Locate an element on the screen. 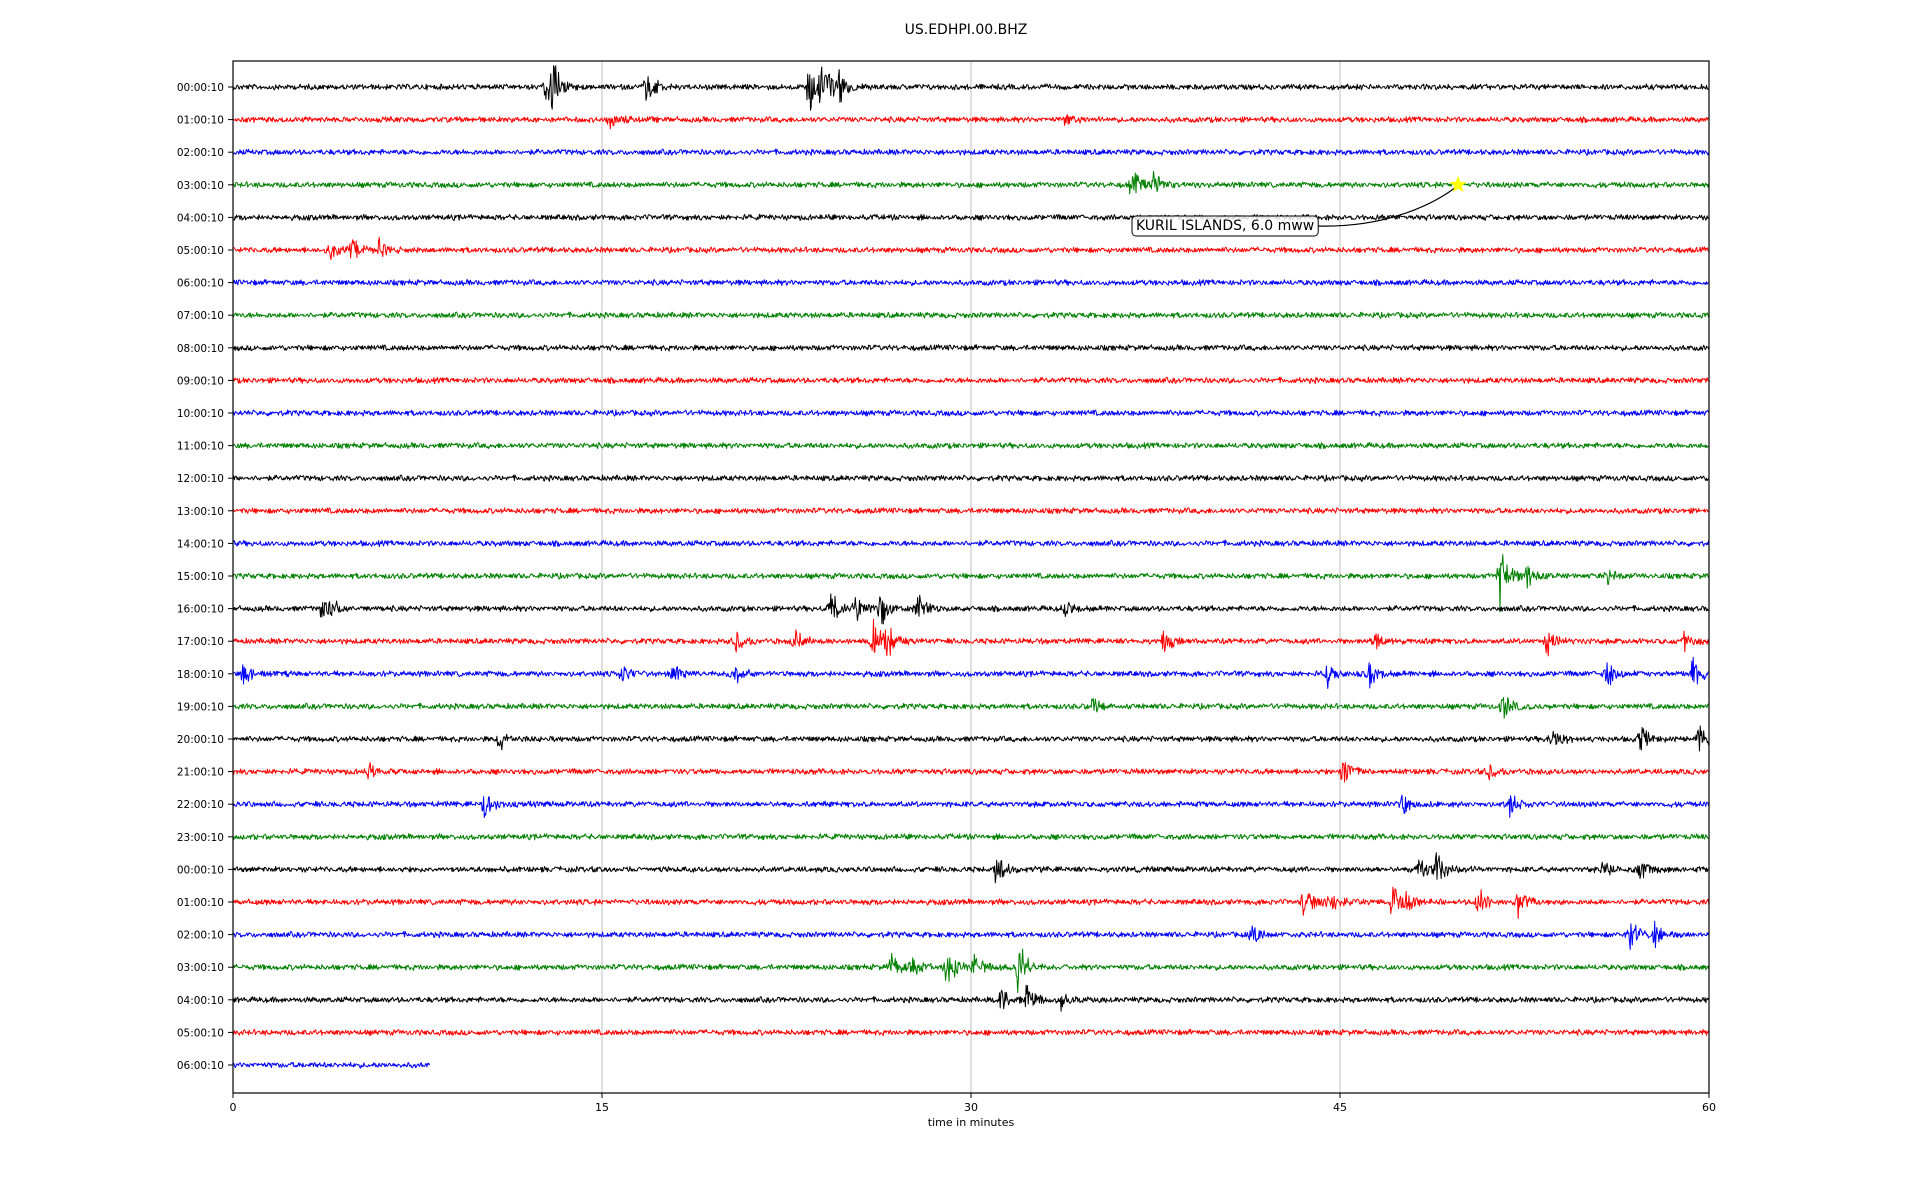 This screenshot has height=1200, width=1920. annotation-label: KURIL ISLANDS, 6.0 mww is located at coordinates (1225, 226).